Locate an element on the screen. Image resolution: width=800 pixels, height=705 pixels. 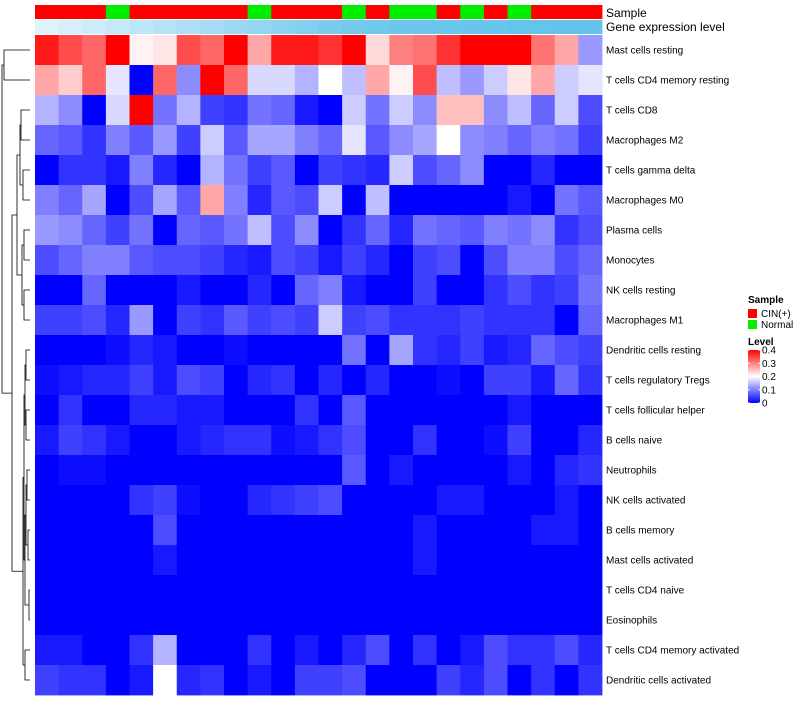
legend-tick-label: 0 is located at coordinates (765, 404).